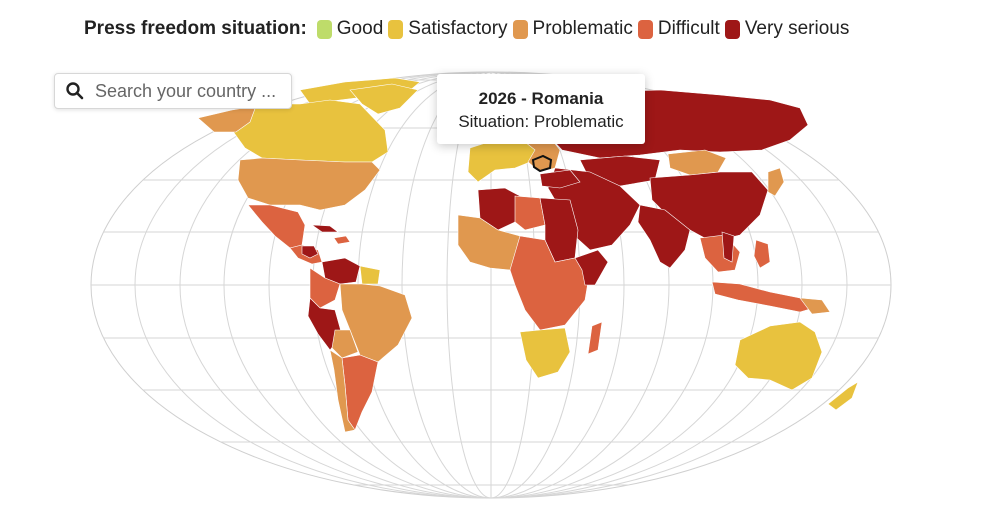  What do you see at coordinates (645, 29) in the screenshot?
I see `legend-swatch-difficult` at bounding box center [645, 29].